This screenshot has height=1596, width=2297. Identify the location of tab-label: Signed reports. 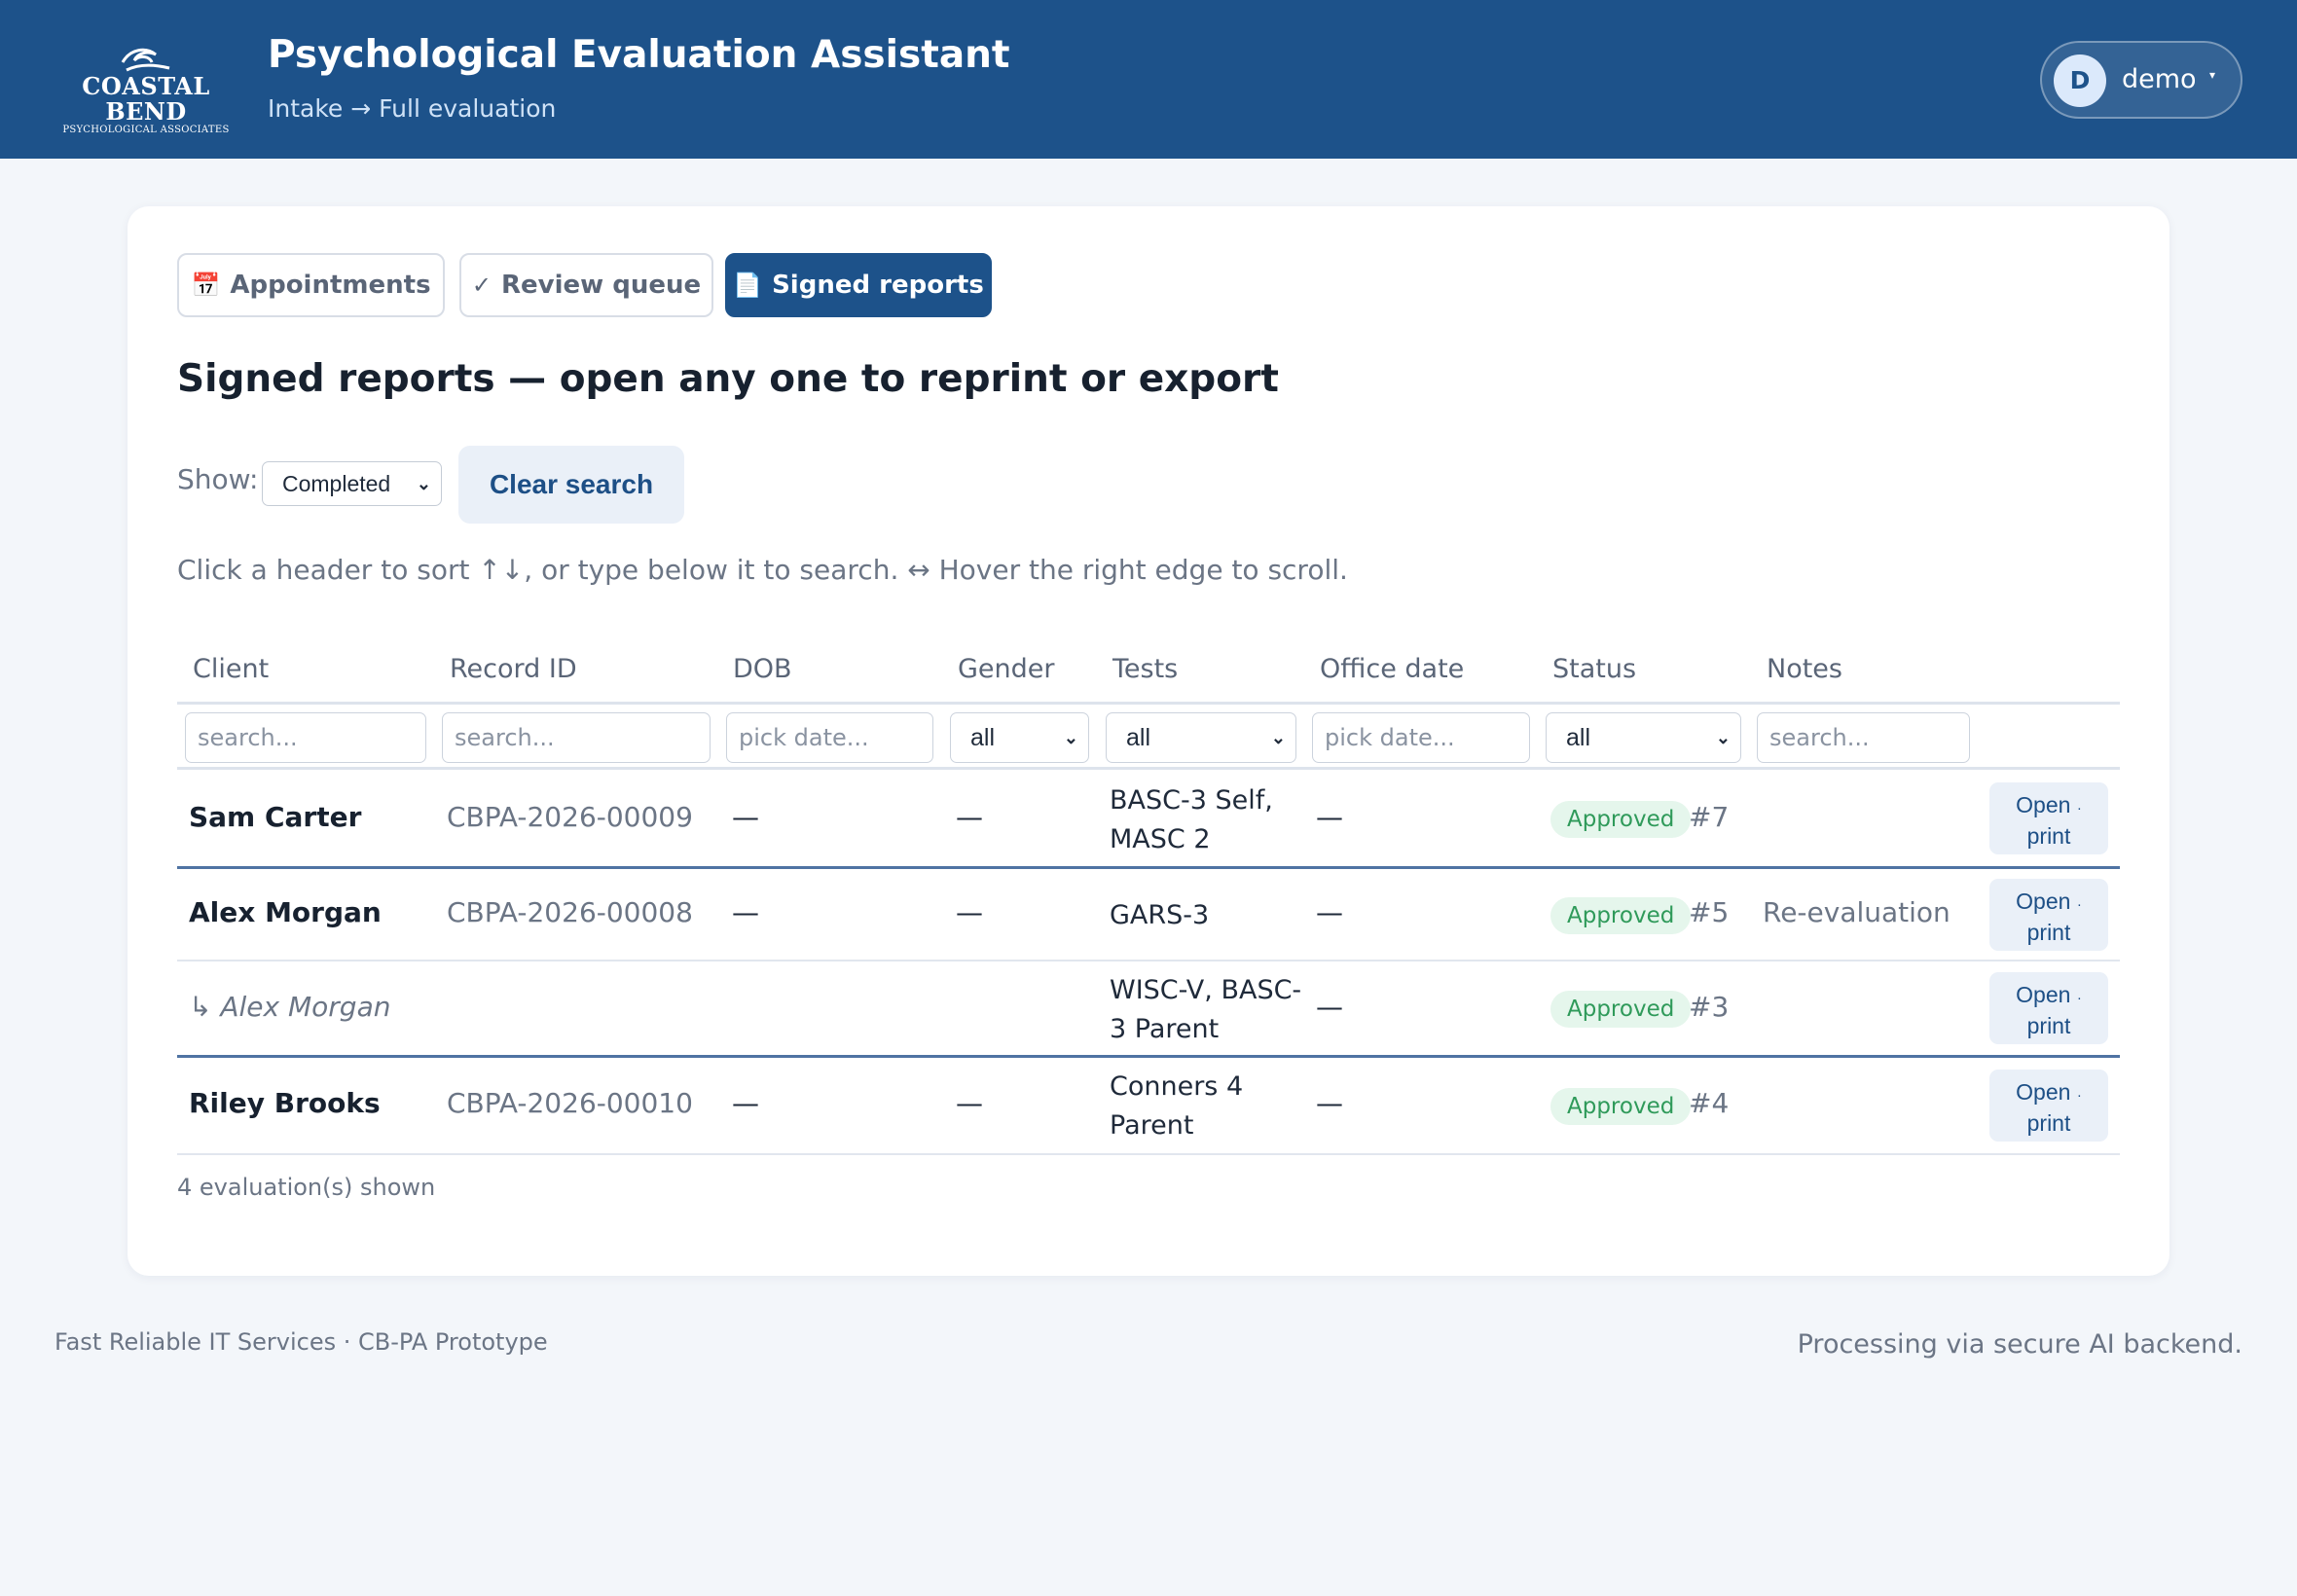
(878, 285).